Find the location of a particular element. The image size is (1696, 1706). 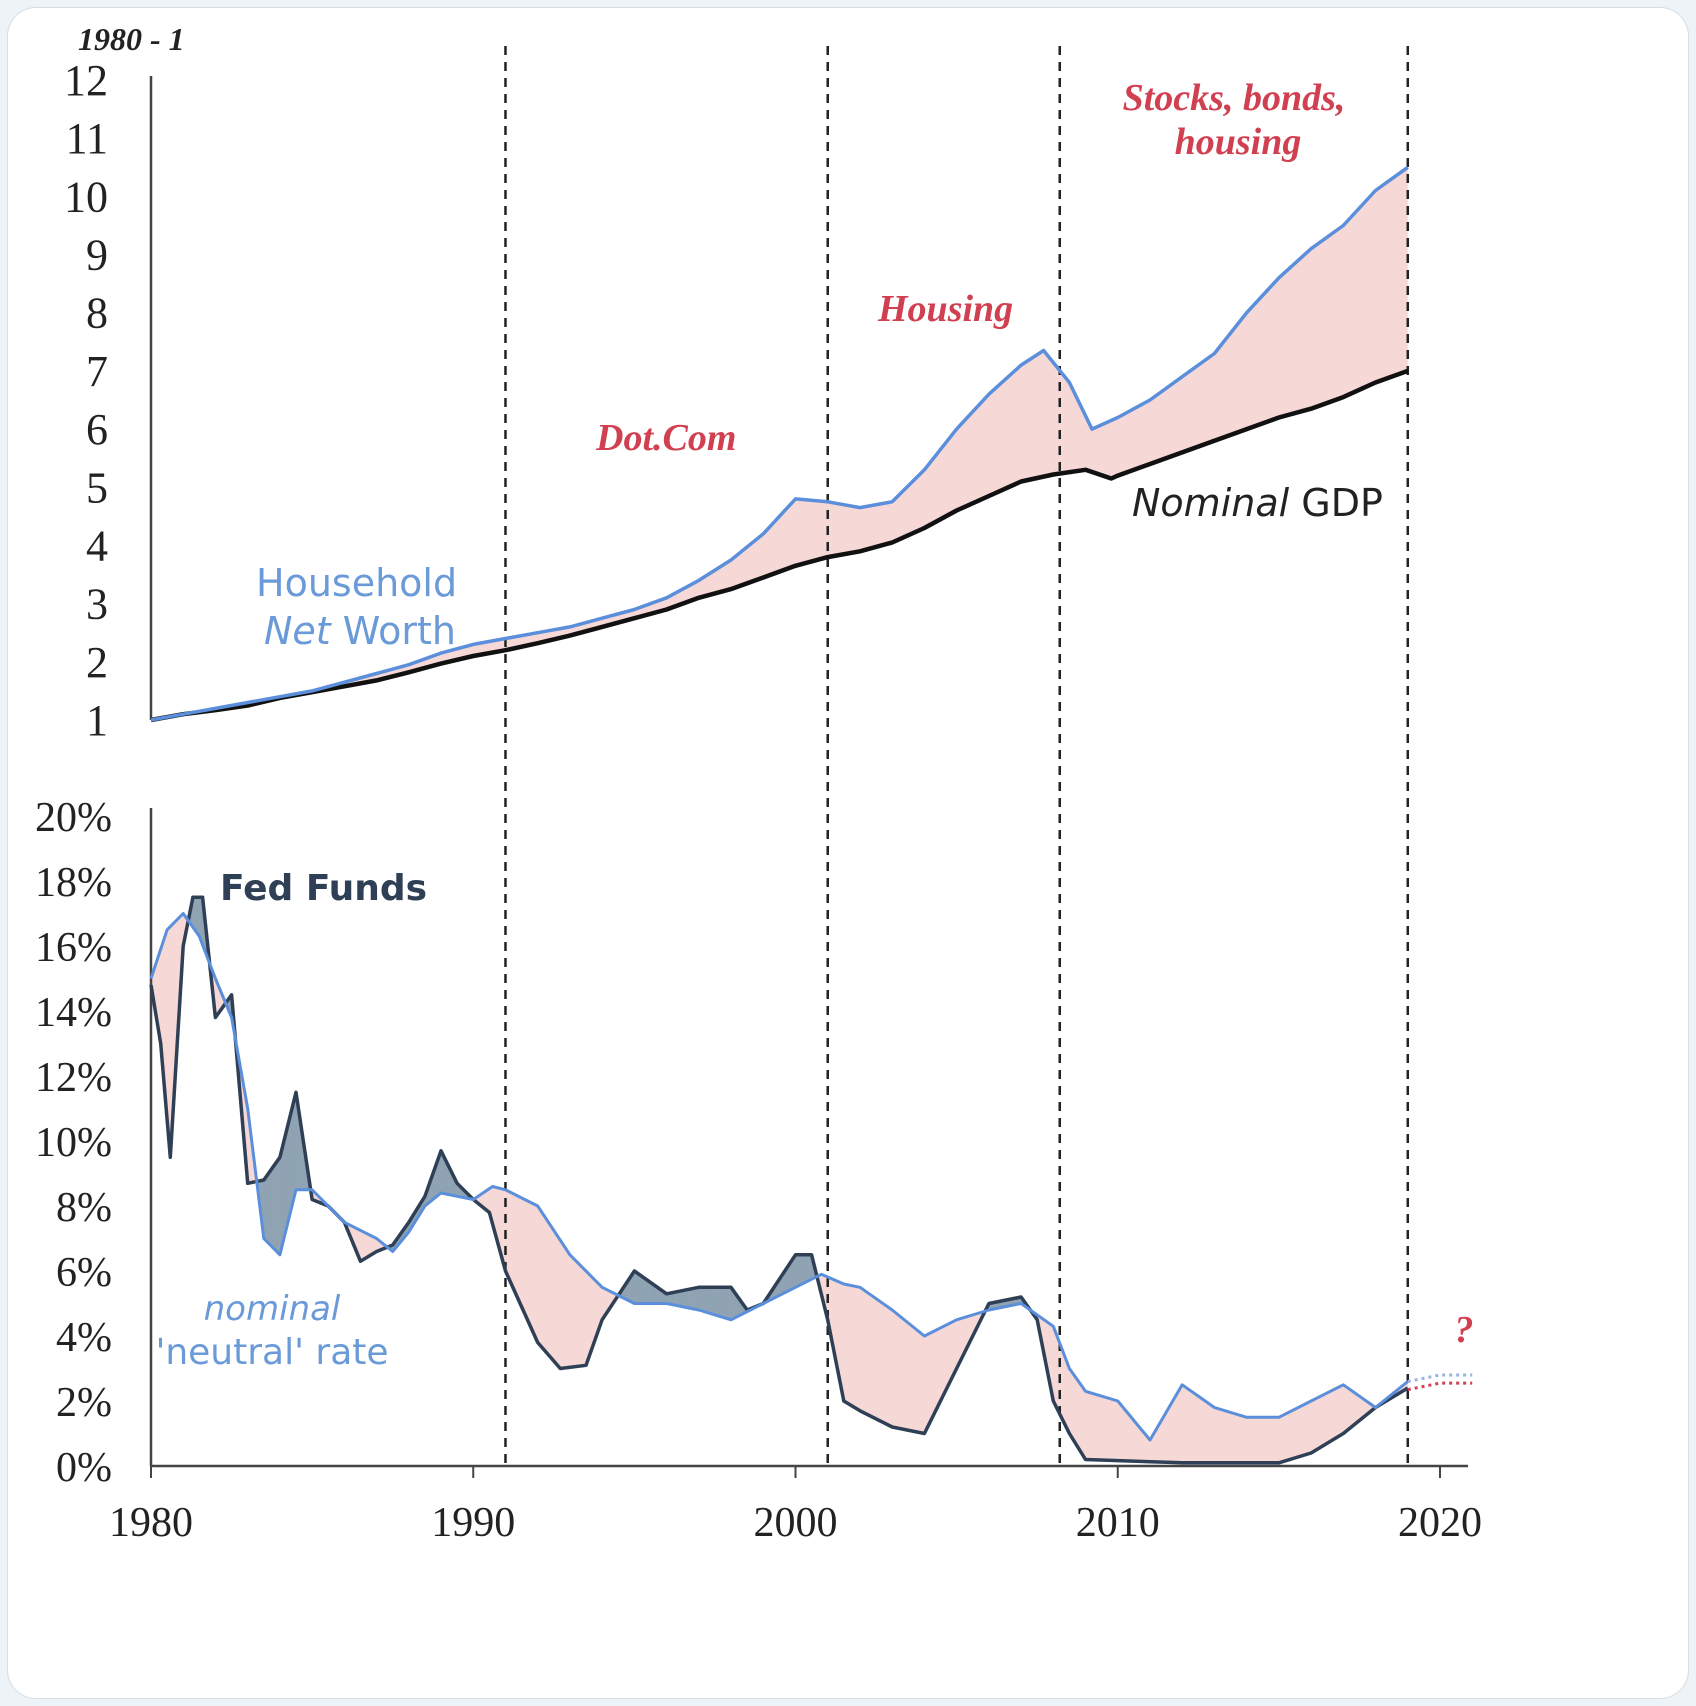

bottom-y-tick-6: 6% is located at coordinates (84, 1273).